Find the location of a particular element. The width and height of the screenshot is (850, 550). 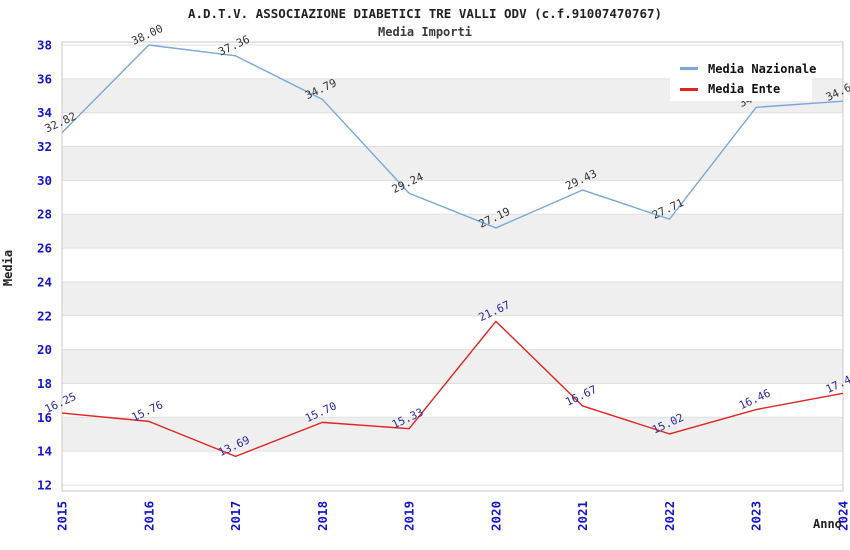

point-label: 38.00 is located at coordinates (148, 35).